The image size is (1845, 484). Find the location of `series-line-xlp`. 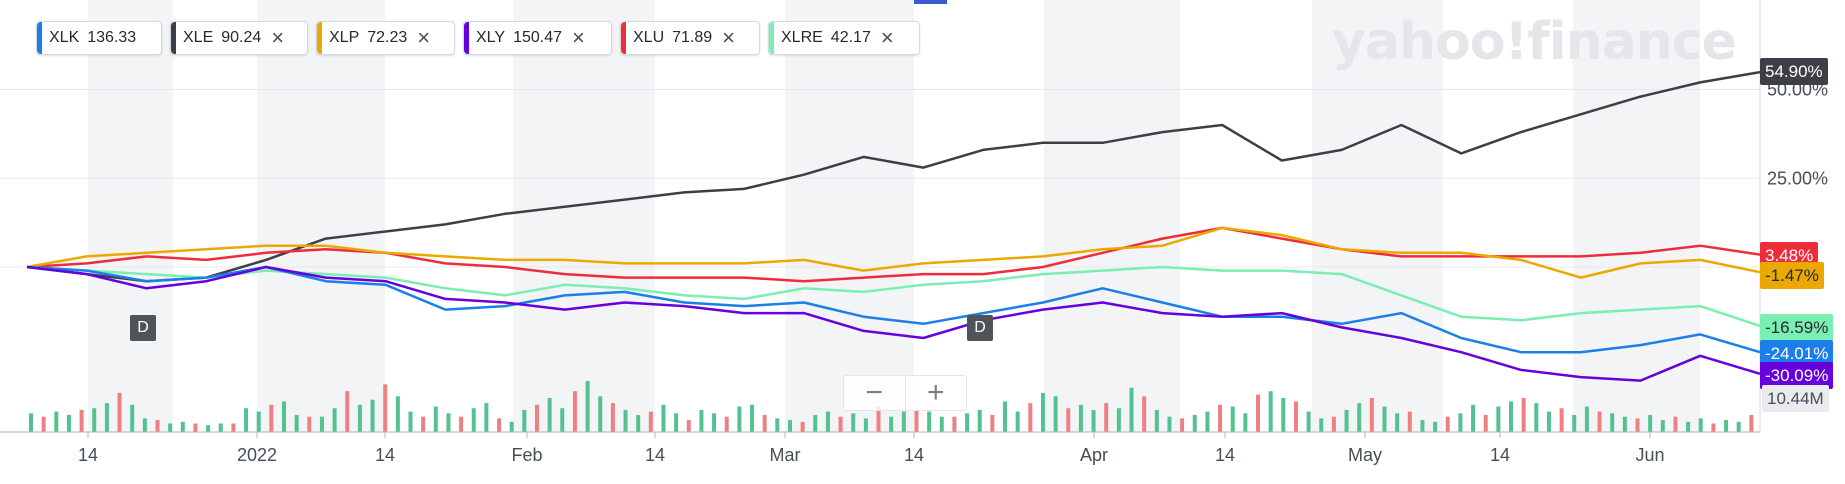

series-line-xlp is located at coordinates (893, 252).